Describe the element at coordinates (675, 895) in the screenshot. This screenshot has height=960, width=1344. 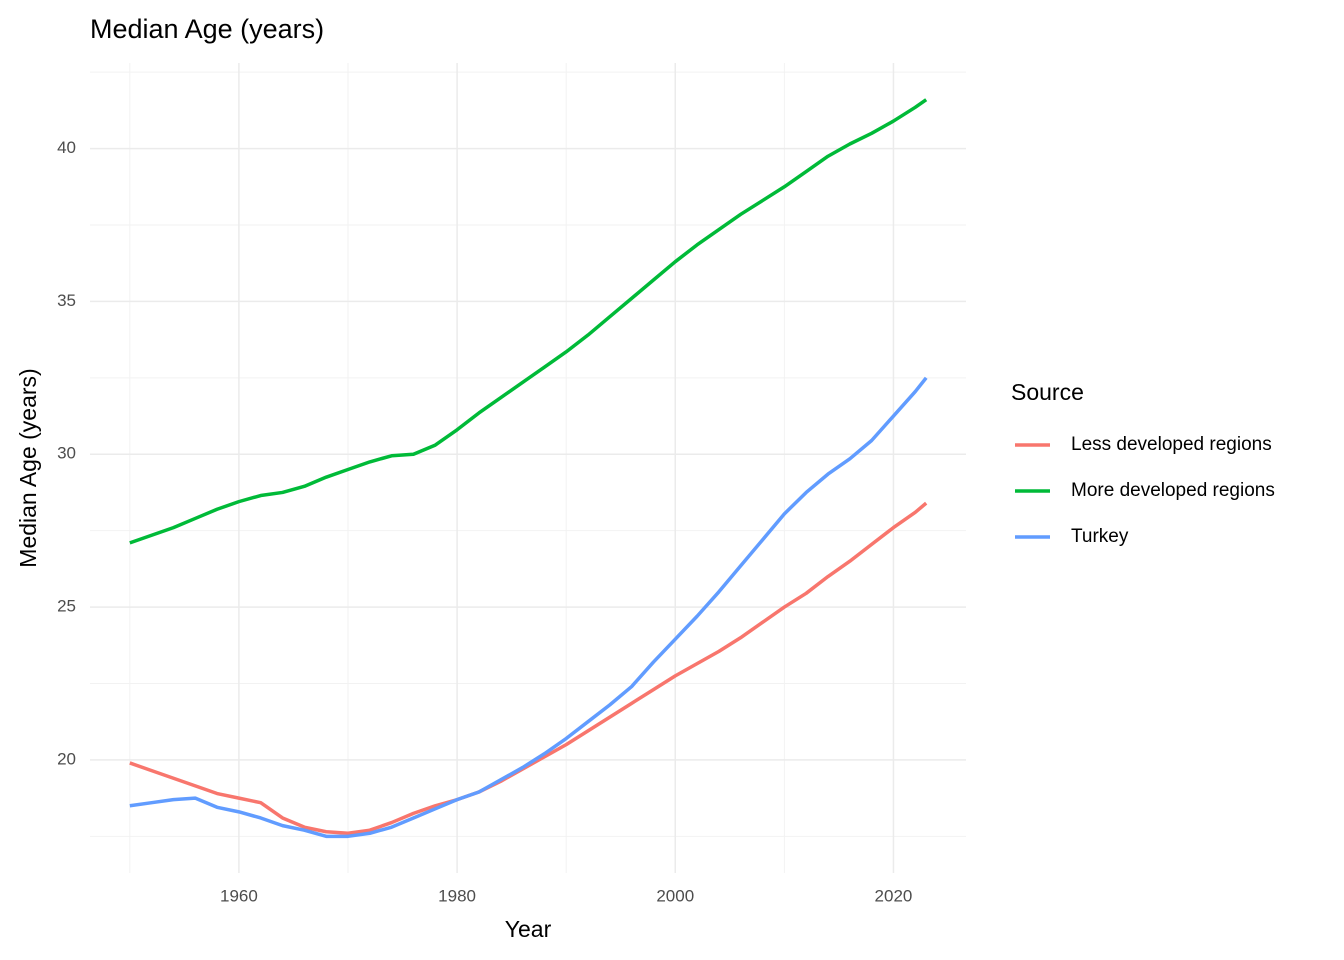
I see `x-tick-label: 2000` at that location.